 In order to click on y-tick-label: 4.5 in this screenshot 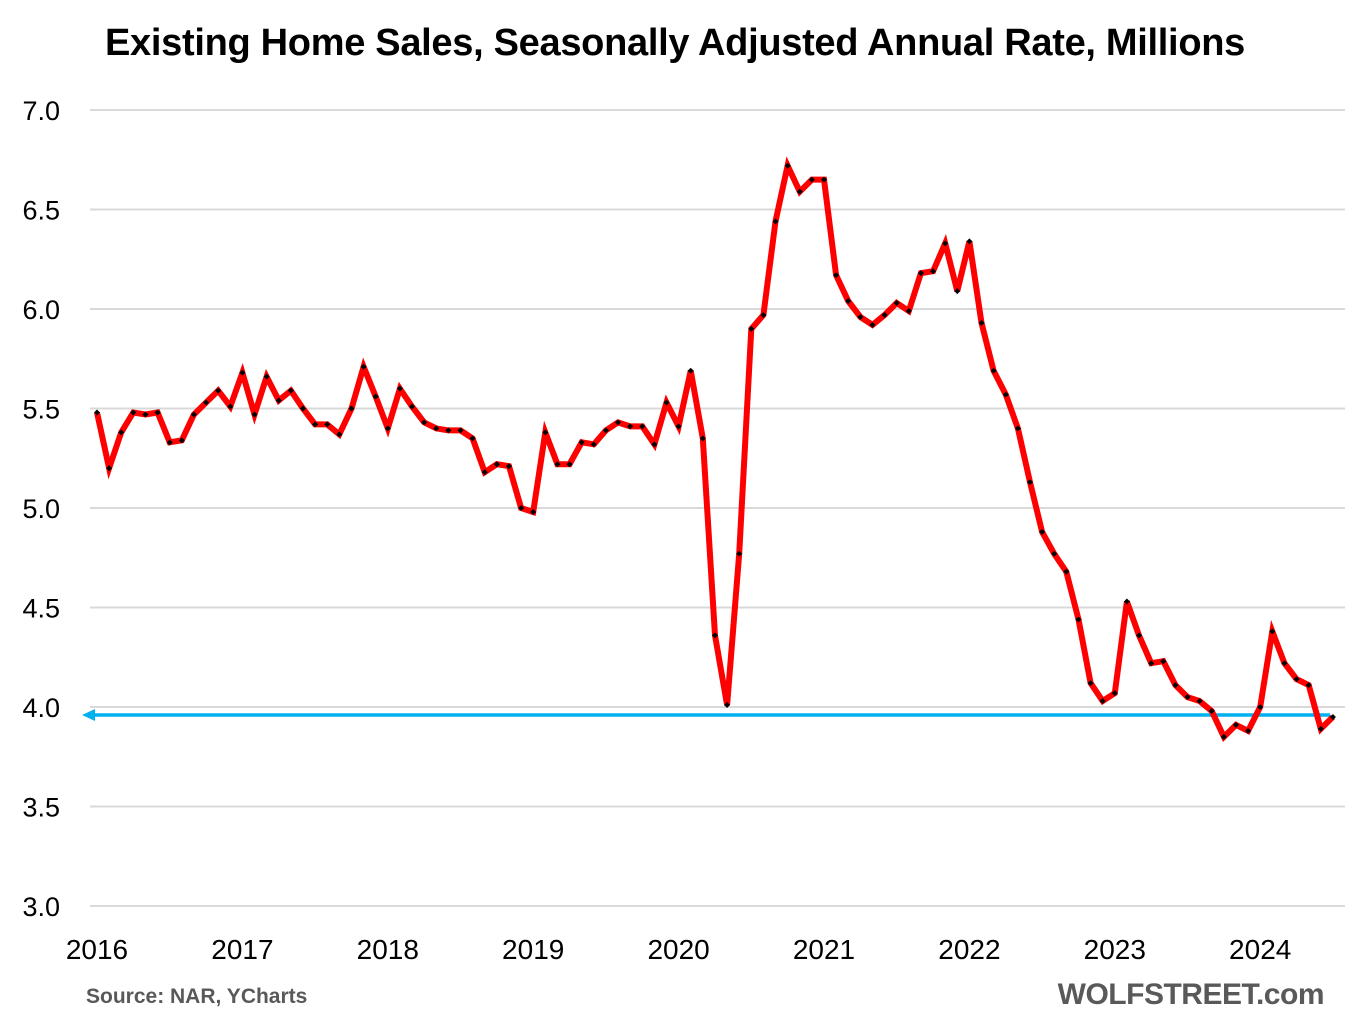, I will do `click(41, 609)`.